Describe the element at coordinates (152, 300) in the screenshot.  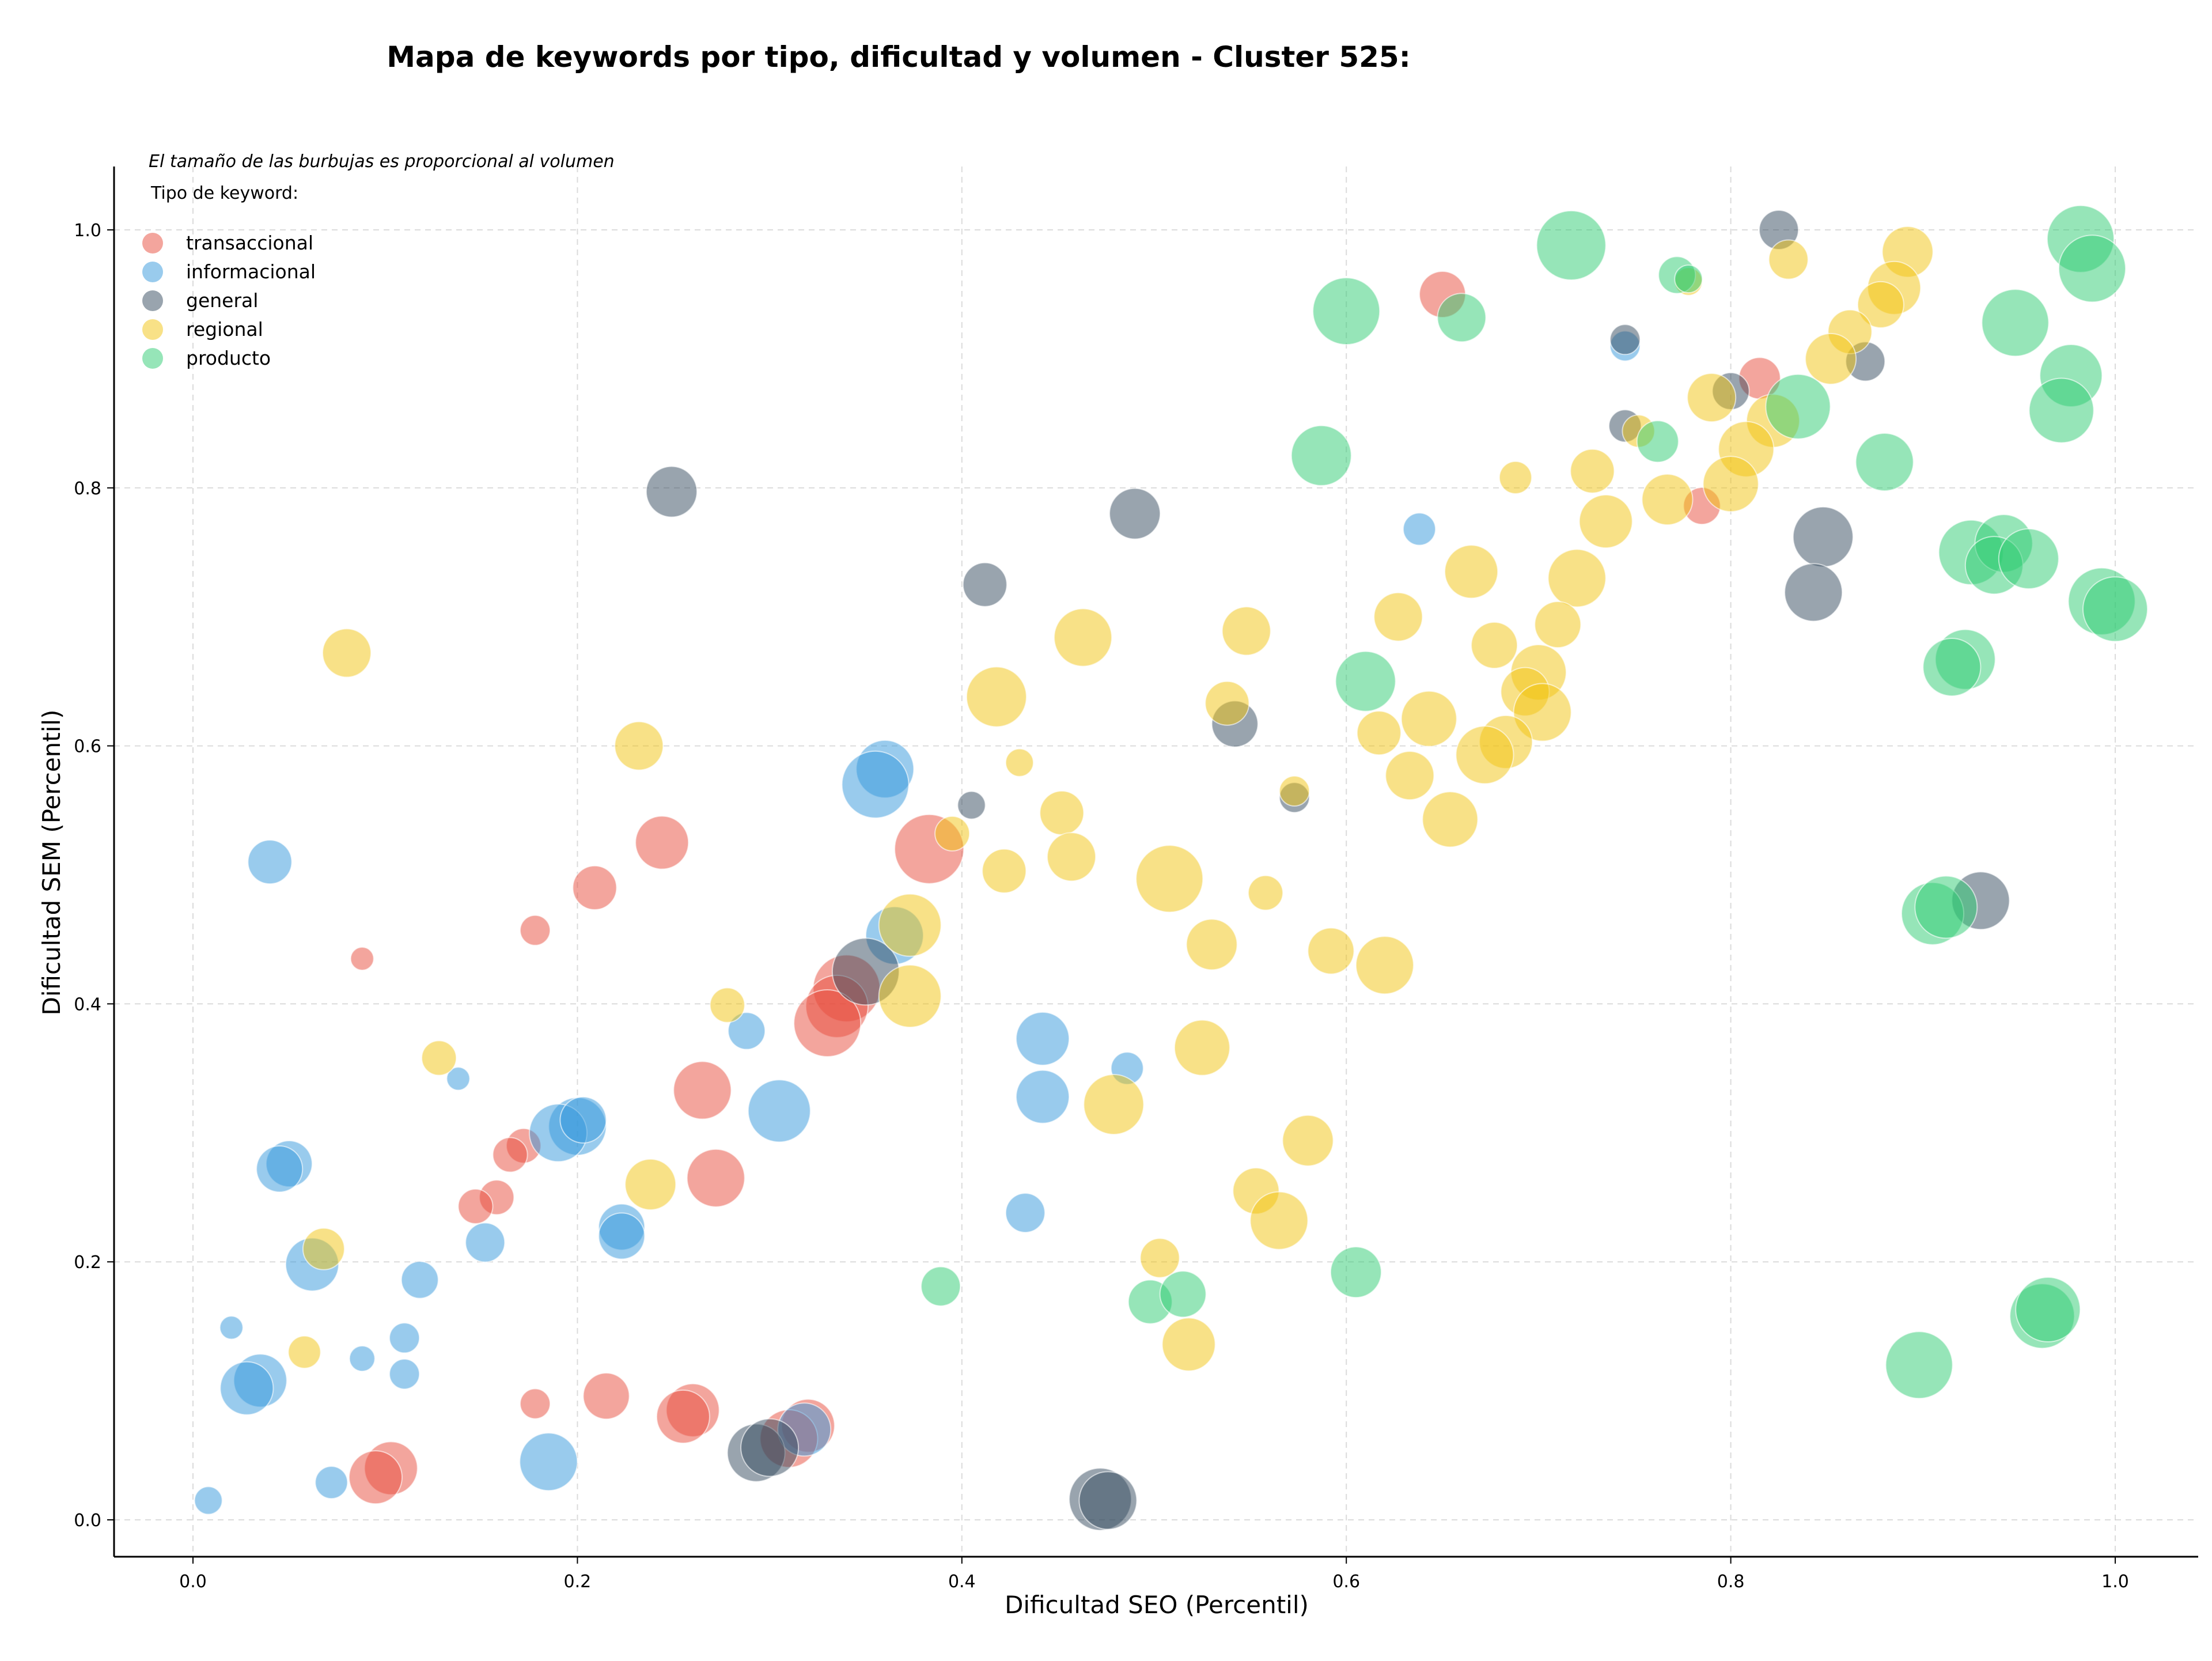
I see `legend-marker-general` at that location.